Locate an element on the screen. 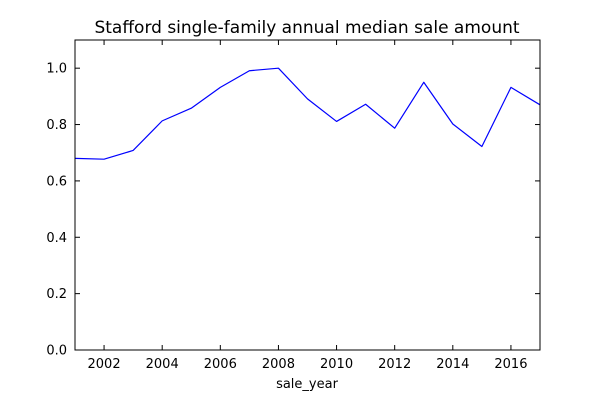 The width and height of the screenshot is (600, 400). x-tick-label: 2014 is located at coordinates (452, 364).